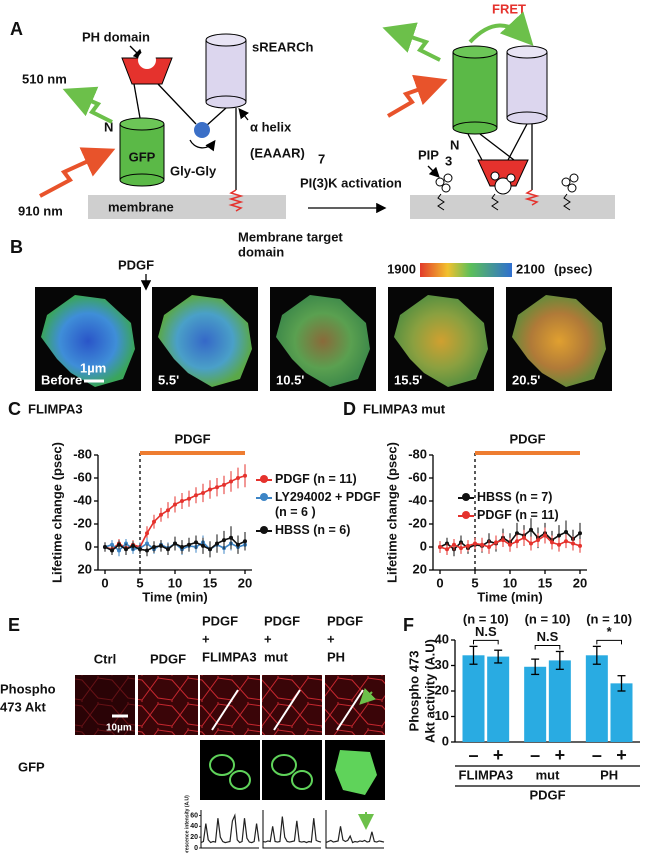 Image resolution: width=645 pixels, height=853 pixels. I want to click on y-axis-label: Fluorescence intensity (A.U), so click(187, 824).